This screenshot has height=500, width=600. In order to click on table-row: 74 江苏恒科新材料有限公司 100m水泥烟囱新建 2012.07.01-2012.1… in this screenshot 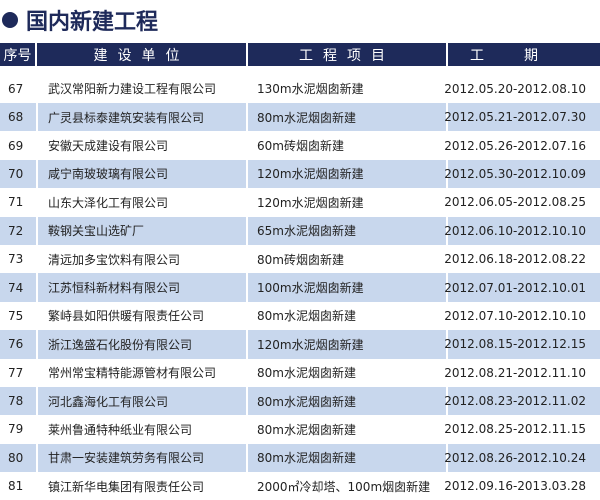, I will do `click(300, 287)`.